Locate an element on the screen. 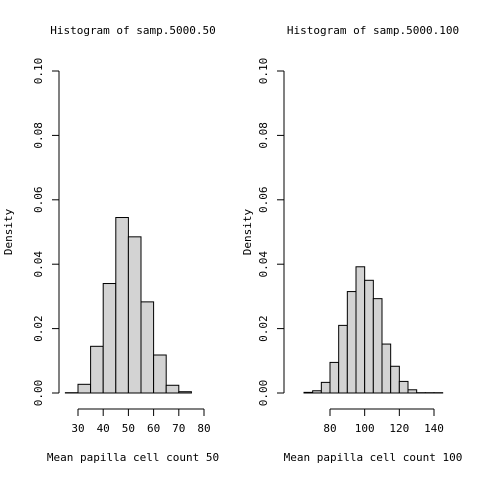 The image size is (480, 480). x-tick-label: 70 is located at coordinates (178, 428).